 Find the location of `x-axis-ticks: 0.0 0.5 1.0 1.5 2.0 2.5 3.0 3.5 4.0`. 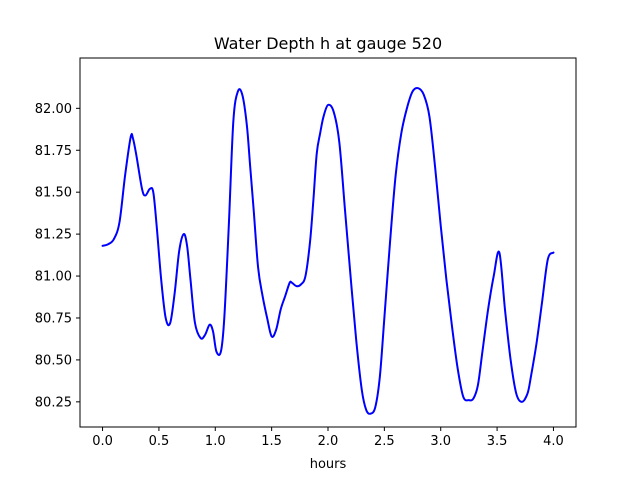

x-axis-ticks: 0.0 0.5 1.0 1.5 2.0 2.5 3.0 3.5 4.0 is located at coordinates (328, 438).